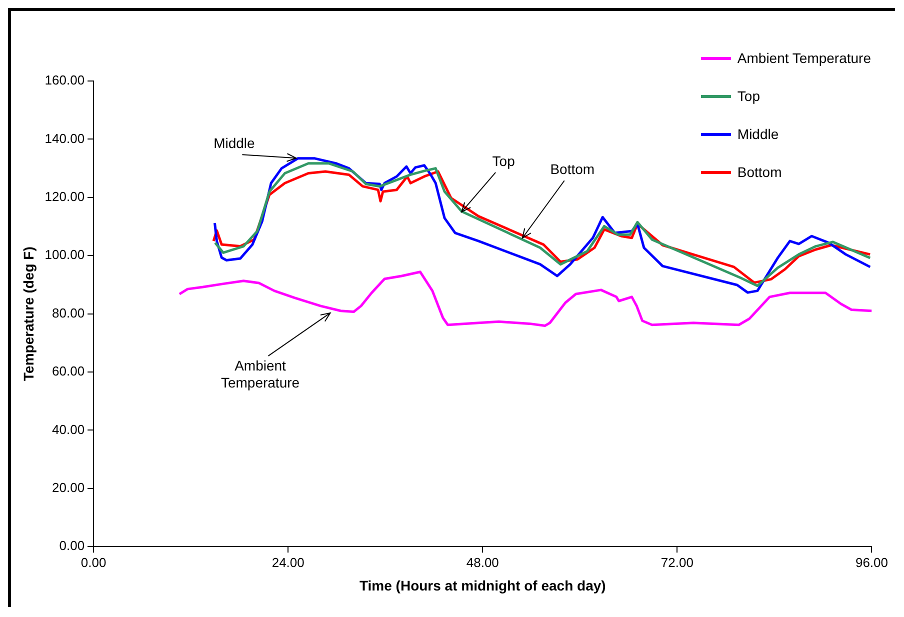 Image resolution: width=904 pixels, height=617 pixels. Describe the element at coordinates (288, 562) in the screenshot. I see `x-tick-label: 24.00` at that location.